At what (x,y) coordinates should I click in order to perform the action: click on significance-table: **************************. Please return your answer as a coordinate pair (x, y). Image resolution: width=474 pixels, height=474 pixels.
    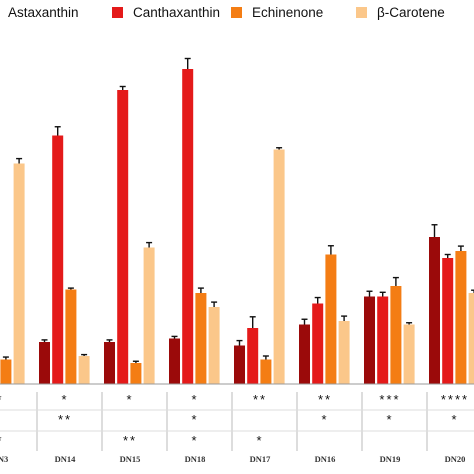
    Looking at the image, I should click on (237, 421).